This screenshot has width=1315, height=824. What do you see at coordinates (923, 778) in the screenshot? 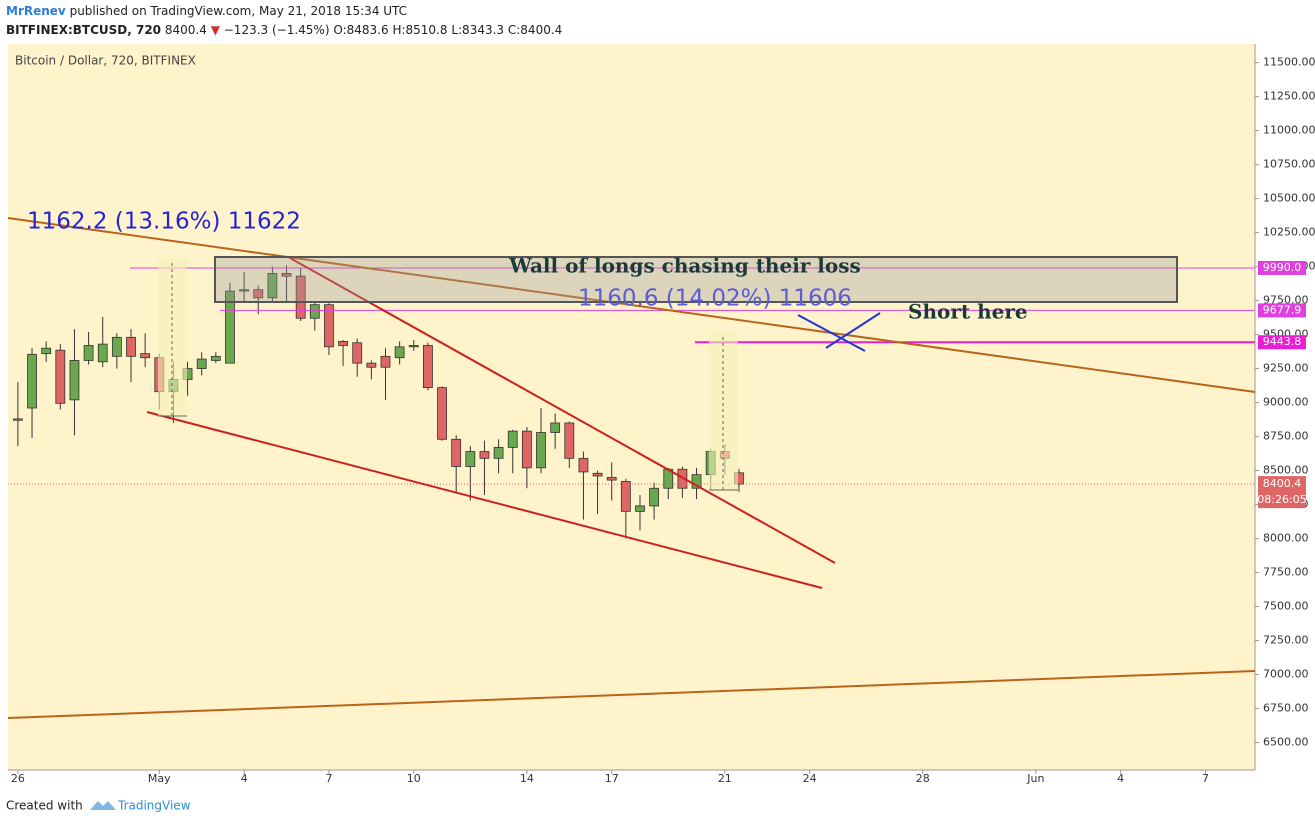
I see `x-tick-label: 28` at bounding box center [923, 778].